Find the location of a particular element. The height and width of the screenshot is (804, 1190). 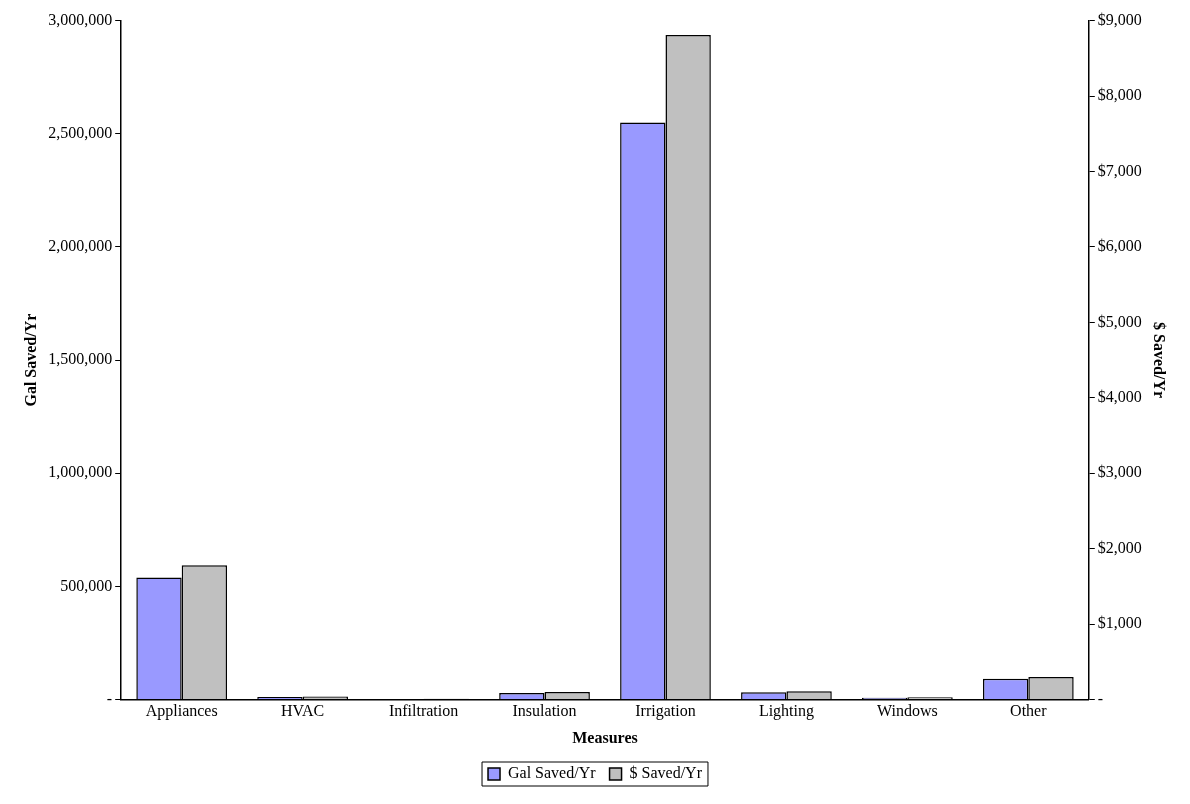

x-axis-title: Measures is located at coordinates (605, 737).